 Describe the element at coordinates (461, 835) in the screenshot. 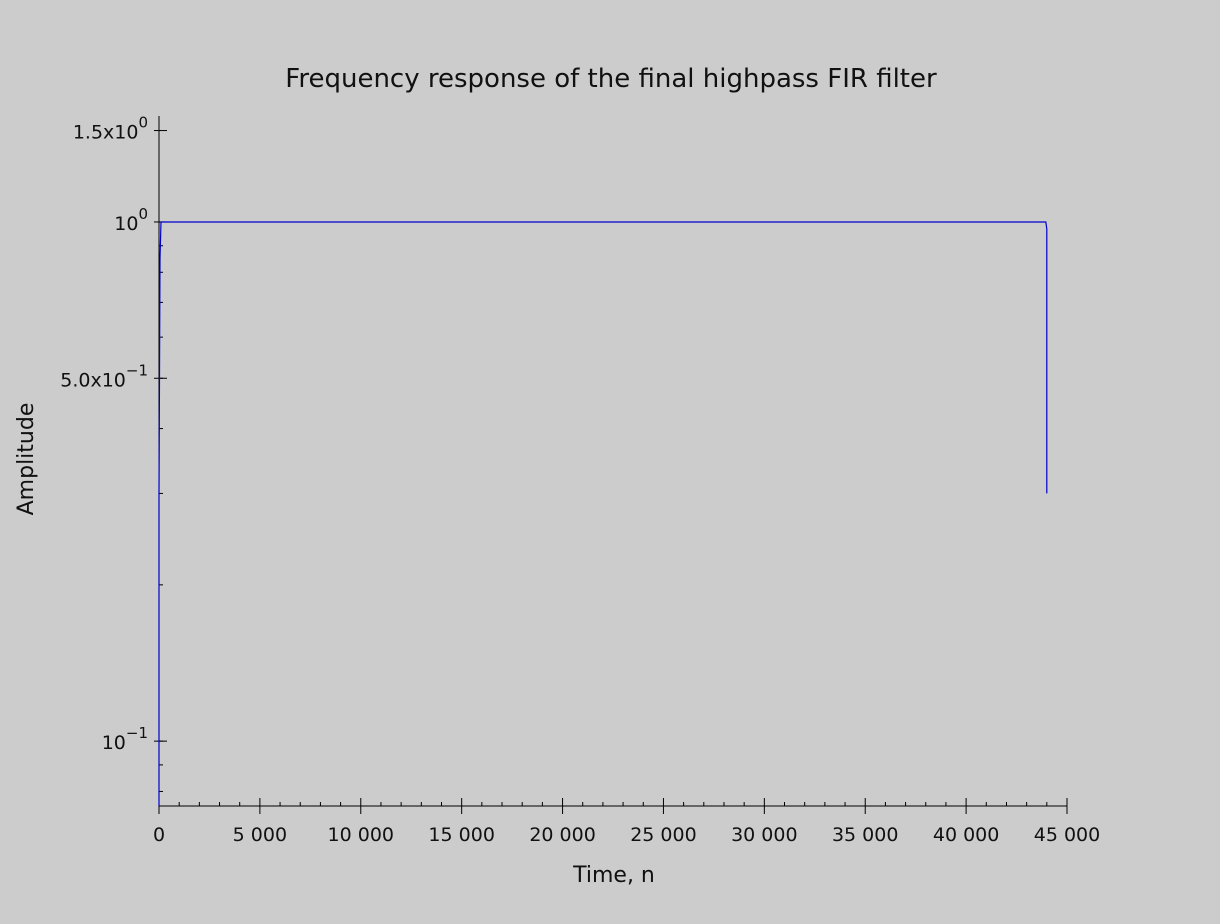

I see `x-tick-label: 15 000` at that location.